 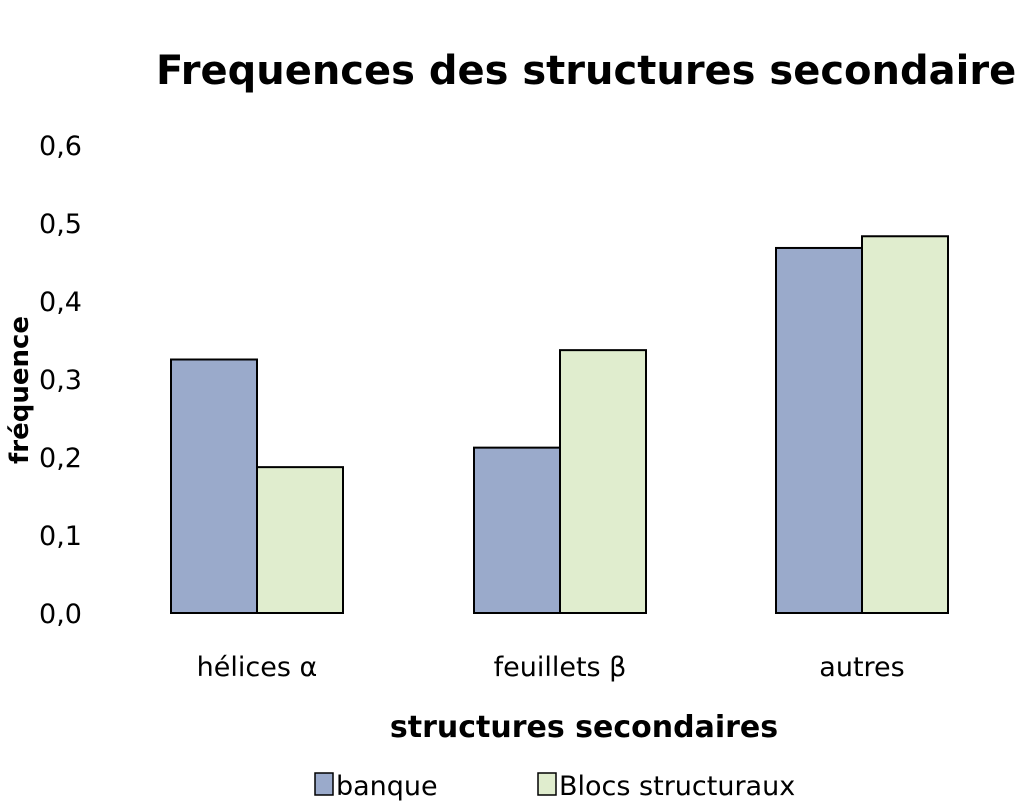 I want to click on y-tick-label: 0,2, so click(x=60, y=458).